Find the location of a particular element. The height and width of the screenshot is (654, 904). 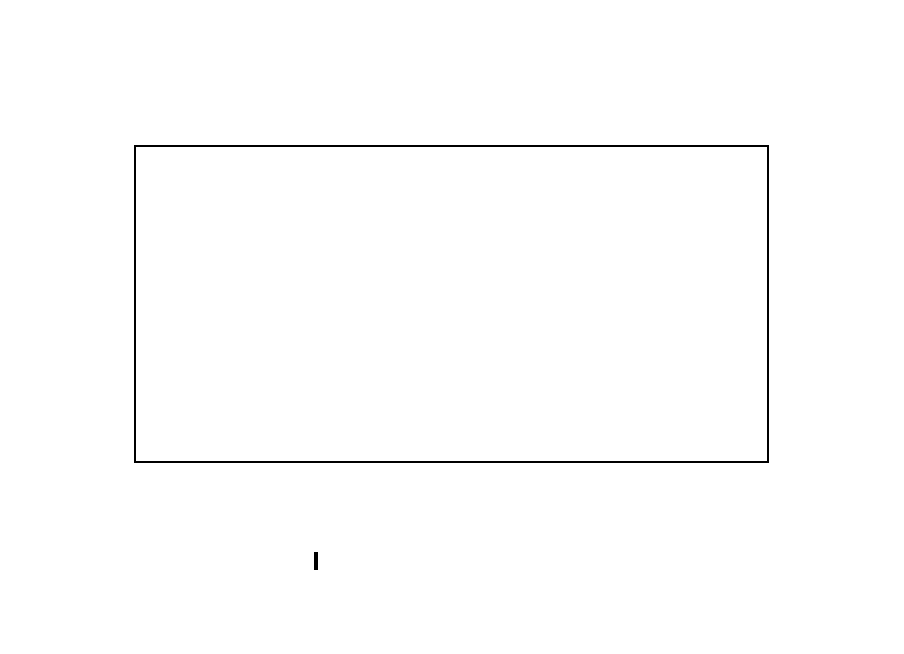

colorbar-labels is located at coordinates (445, 584).